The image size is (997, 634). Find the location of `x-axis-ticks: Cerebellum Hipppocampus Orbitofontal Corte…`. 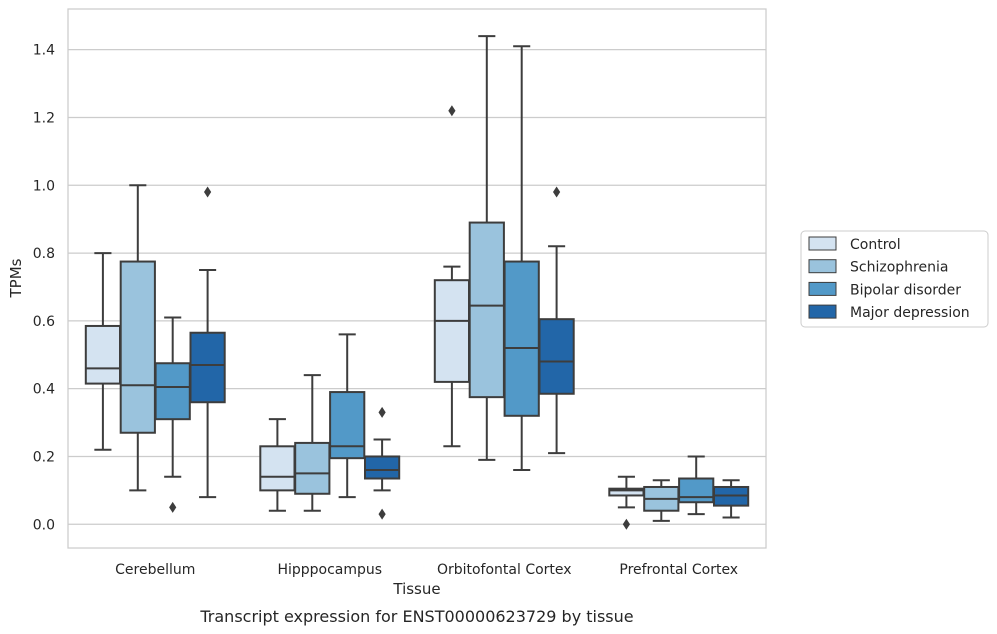

x-axis-ticks: Cerebellum Hipppocampus Orbitofontal Corte… is located at coordinates (426, 570).